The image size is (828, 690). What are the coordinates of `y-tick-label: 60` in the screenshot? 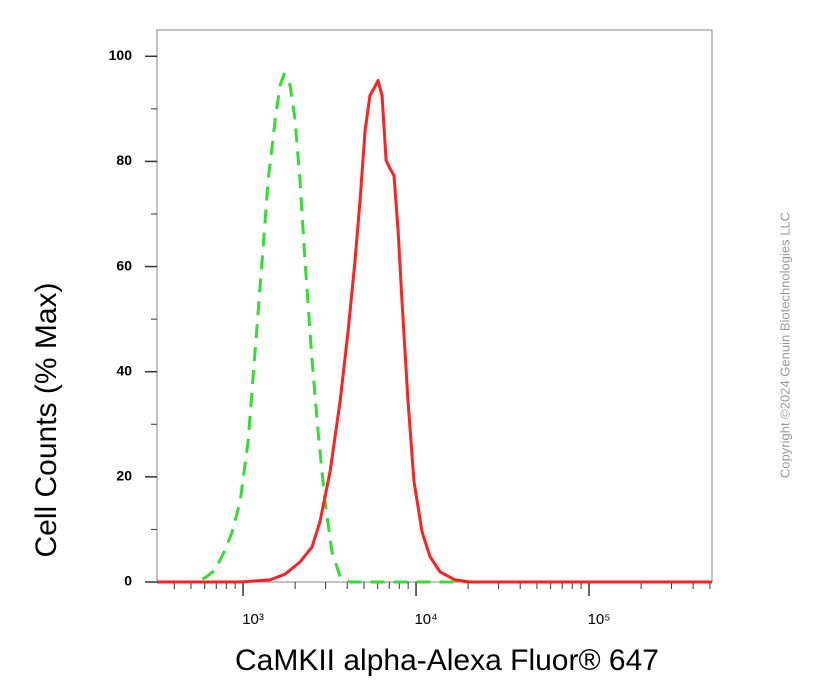 It's located at (124, 265).